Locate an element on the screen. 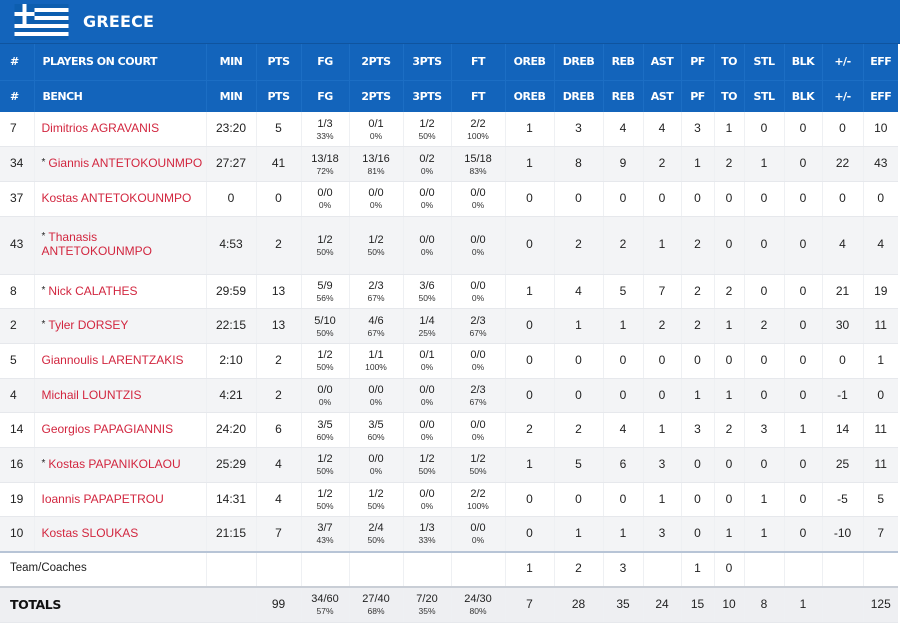 The image size is (900, 626). turnovers: 2 is located at coordinates (728, 164).